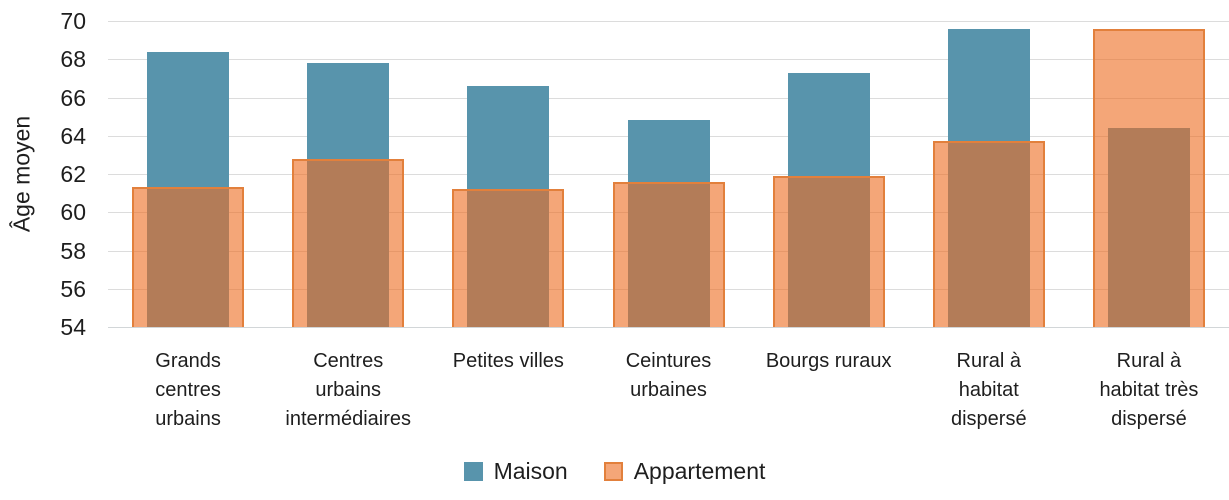 The width and height of the screenshot is (1229, 500). I want to click on x-axis-line, so click(668, 327).